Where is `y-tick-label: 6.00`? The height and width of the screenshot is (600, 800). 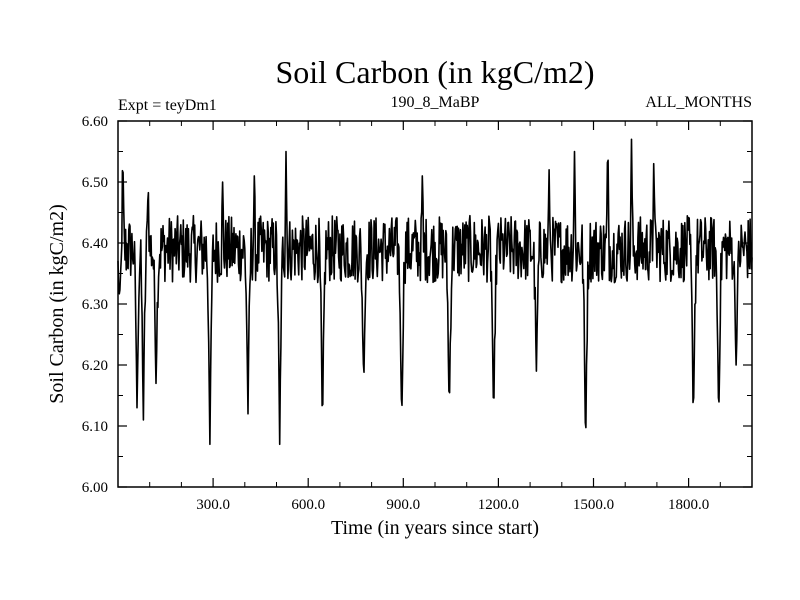
y-tick-label: 6.00 is located at coordinates (95, 488).